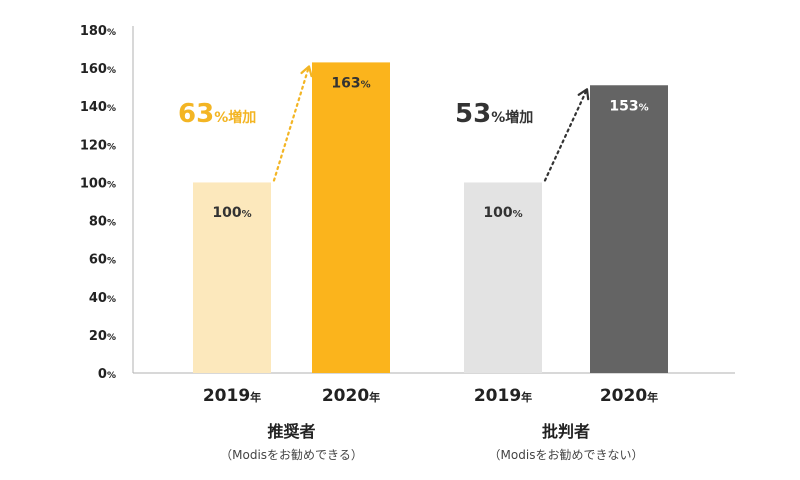  I want to click on y-tick-label: 120%, so click(98, 145).